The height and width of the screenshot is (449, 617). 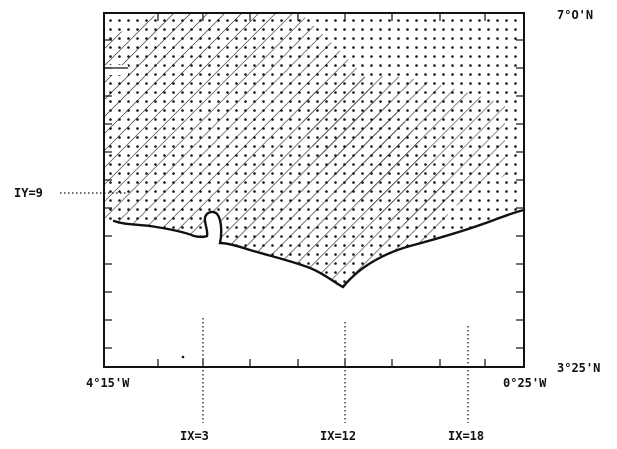 I want to click on ix-12-label: IX=12, so click(x=338, y=436).